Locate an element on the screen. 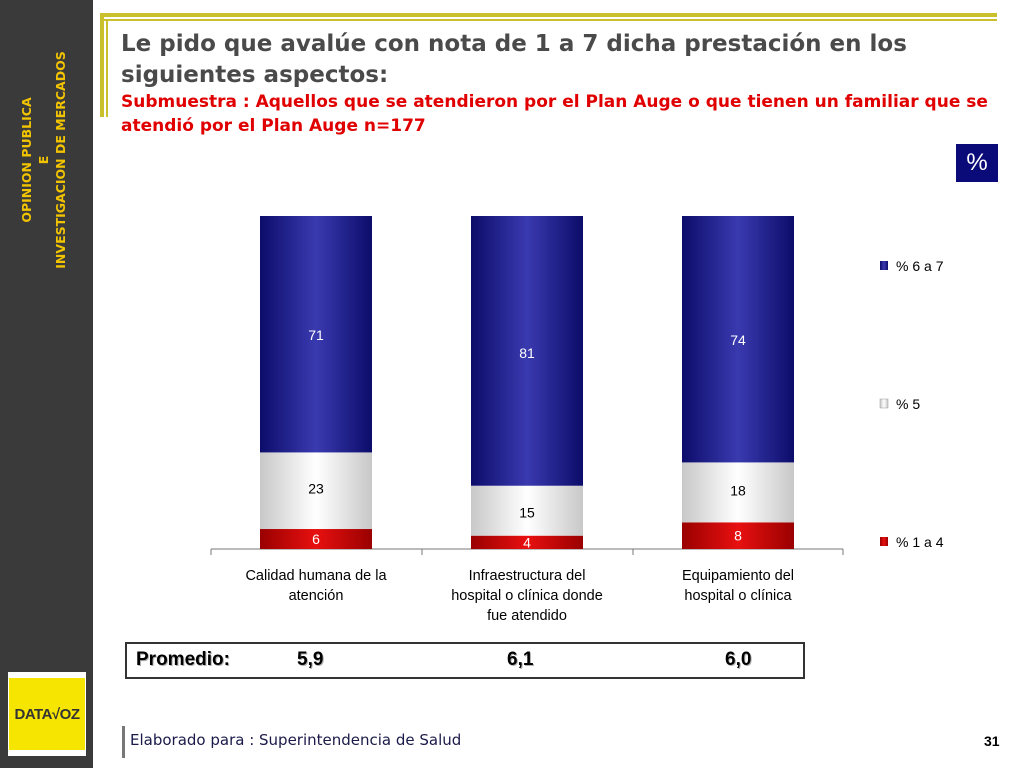  promedio-value-1: 5,9 is located at coordinates (310, 659).